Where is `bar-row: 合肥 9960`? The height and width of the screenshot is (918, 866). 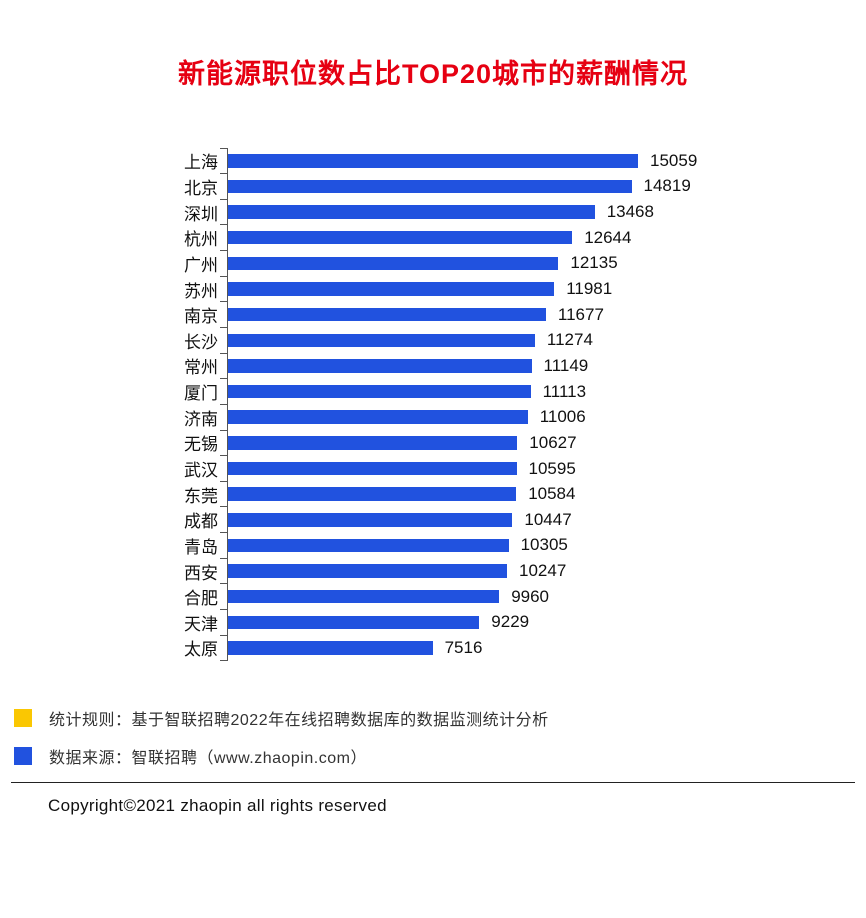 bar-row: 合肥 9960 is located at coordinates (492, 596).